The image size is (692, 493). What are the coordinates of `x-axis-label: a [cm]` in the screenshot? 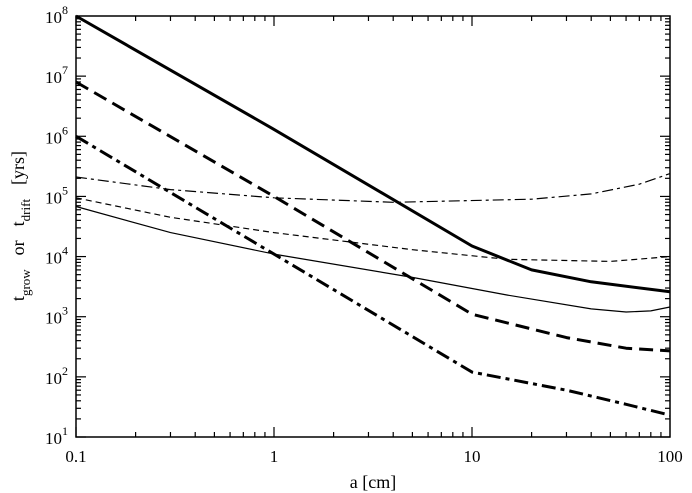 It's located at (373, 482).